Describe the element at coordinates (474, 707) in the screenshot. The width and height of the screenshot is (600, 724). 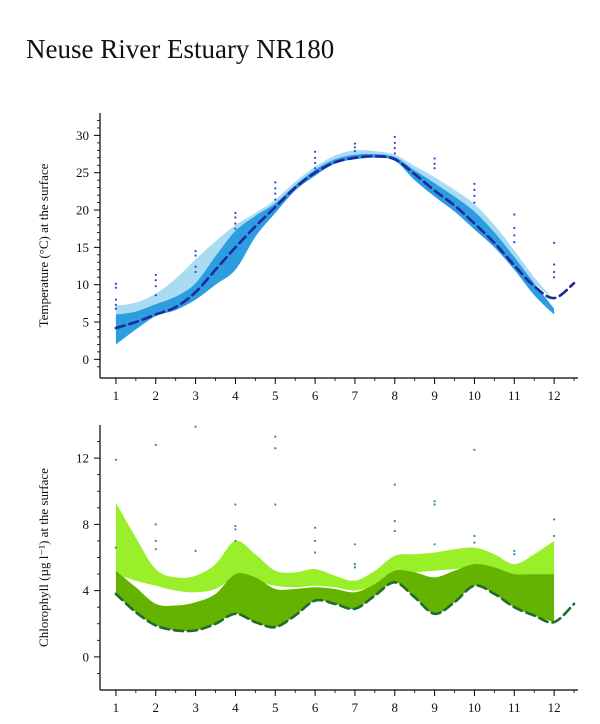
I see `chl-x-tick-label: 10` at that location.